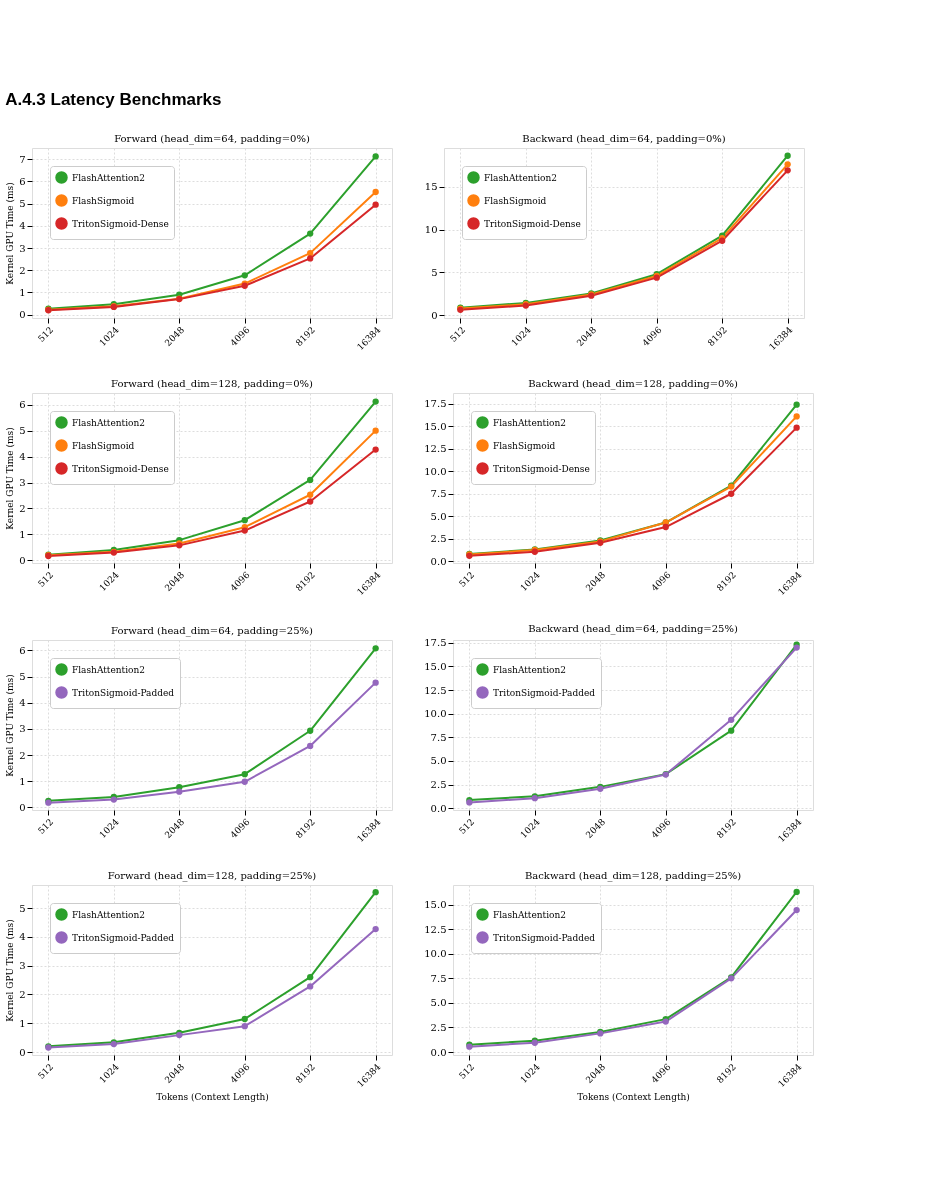  Describe the element at coordinates (633, 876) in the screenshot. I see `chart-title: Backward (head_dim=128, padding=25%)` at that location.